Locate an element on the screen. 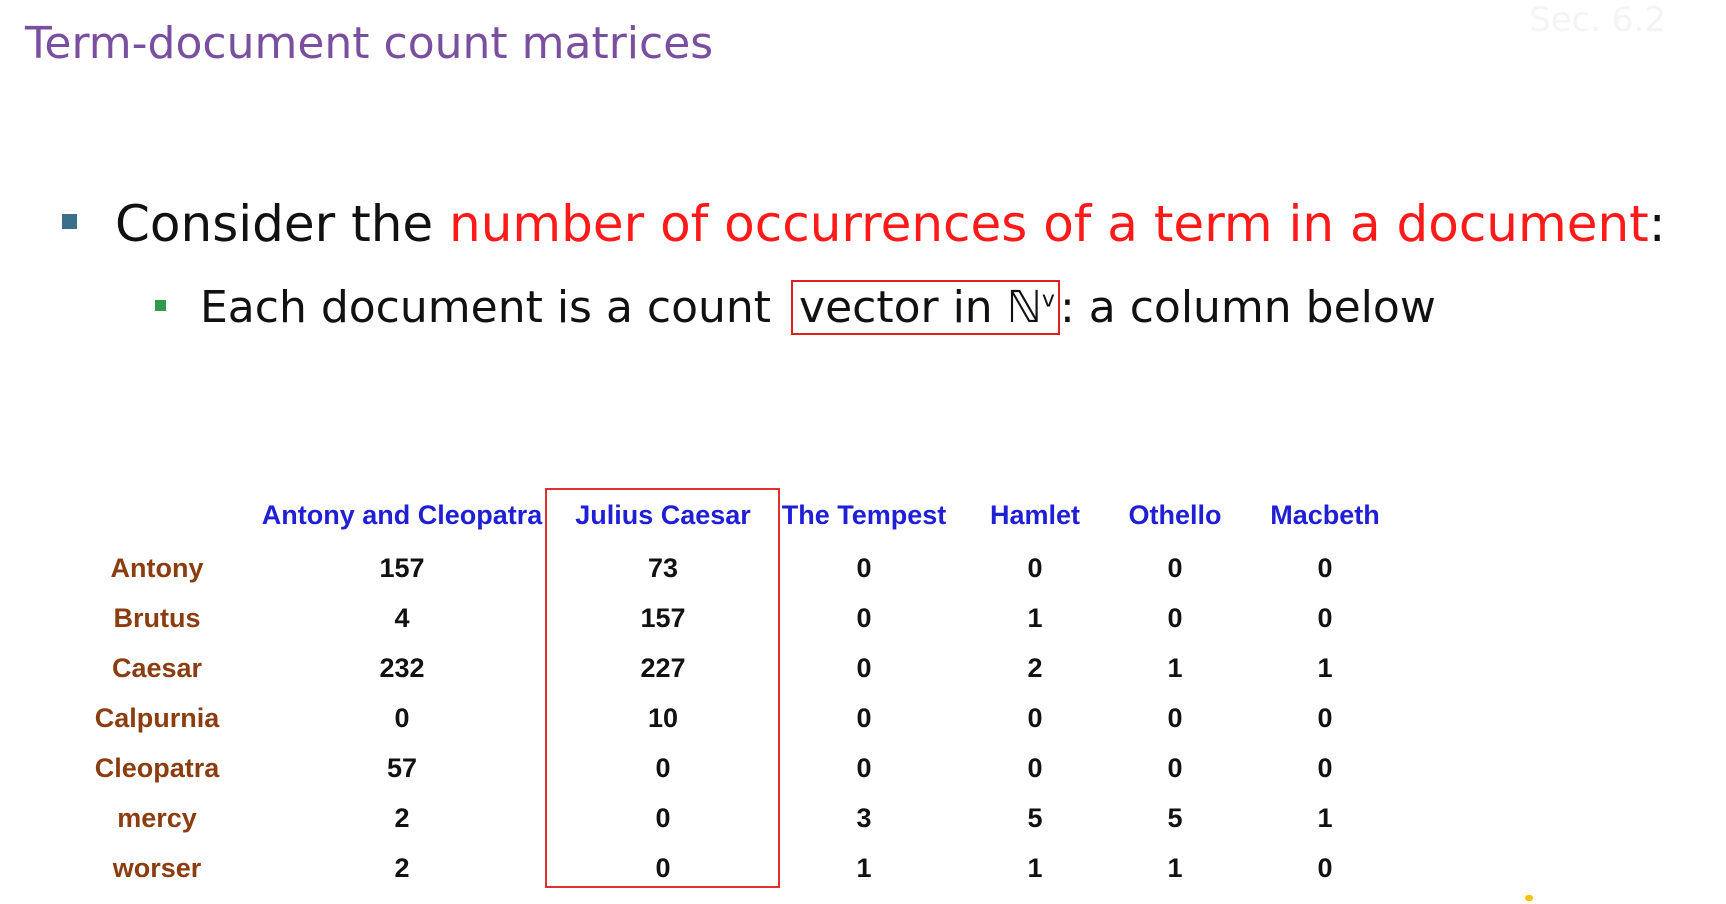 This screenshot has width=1726, height=904. julius-caesar-column-highlight is located at coordinates (662, 688).